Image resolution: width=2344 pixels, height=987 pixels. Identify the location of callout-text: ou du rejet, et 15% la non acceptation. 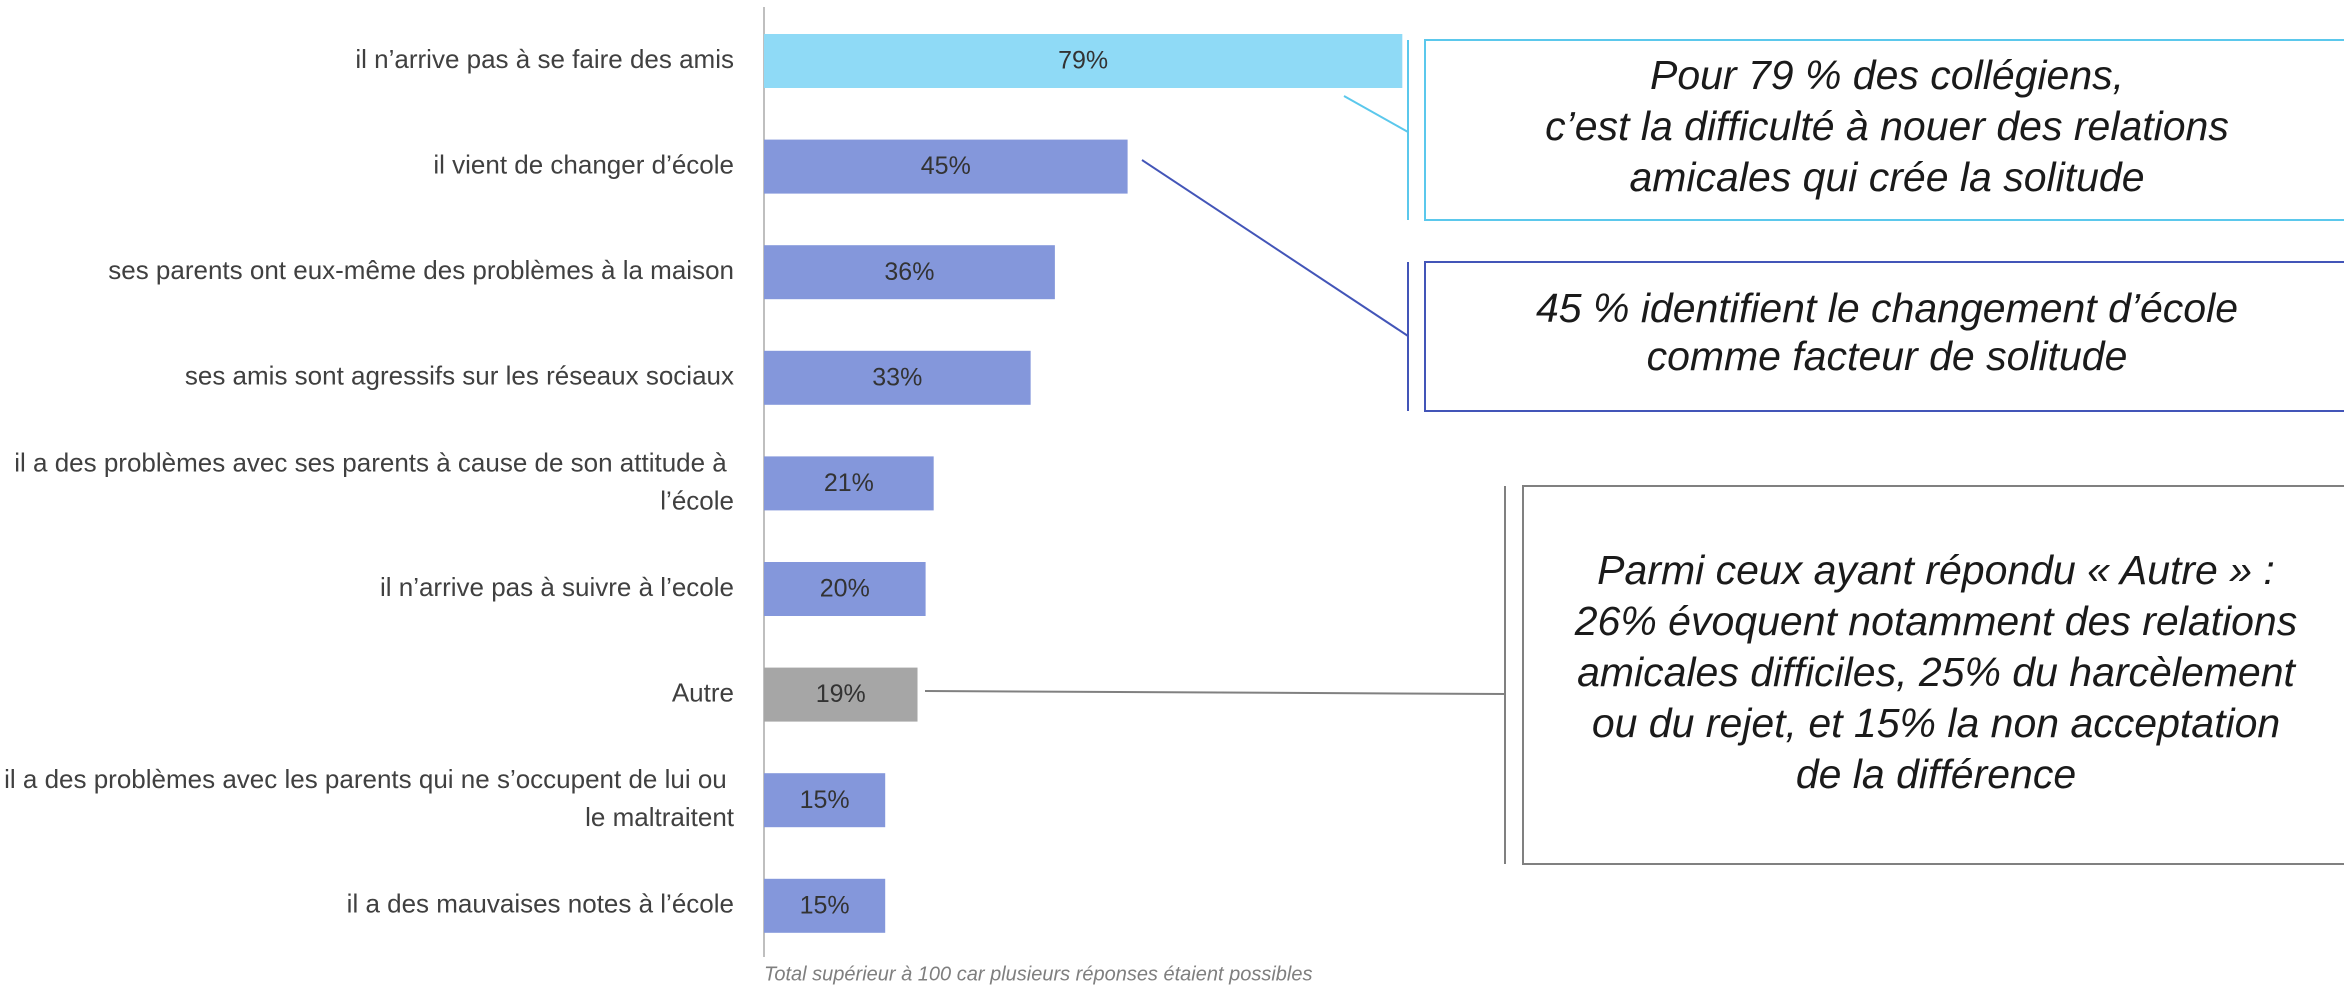
(1936, 723).